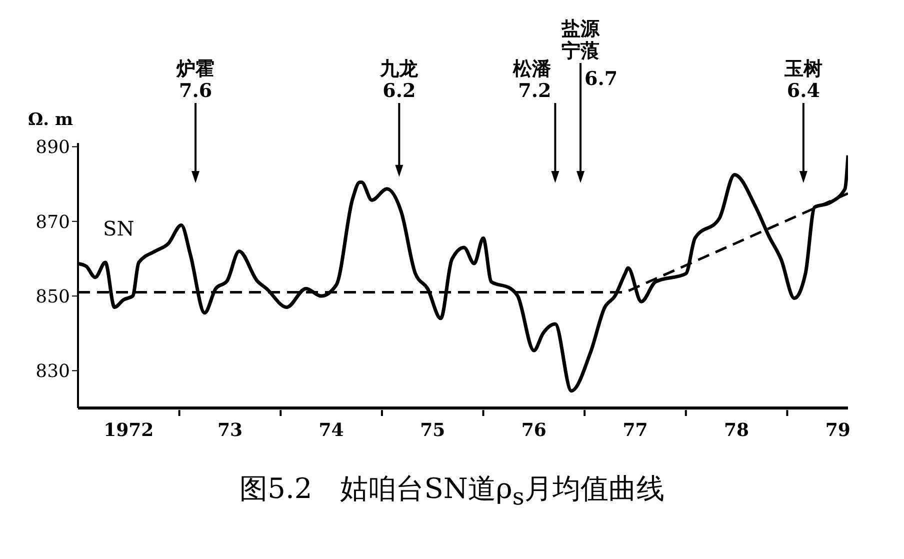 The width and height of the screenshot is (904, 559). Describe the element at coordinates (399, 80) in the screenshot. I see `ref-line-label: 九龙 6.2` at that location.